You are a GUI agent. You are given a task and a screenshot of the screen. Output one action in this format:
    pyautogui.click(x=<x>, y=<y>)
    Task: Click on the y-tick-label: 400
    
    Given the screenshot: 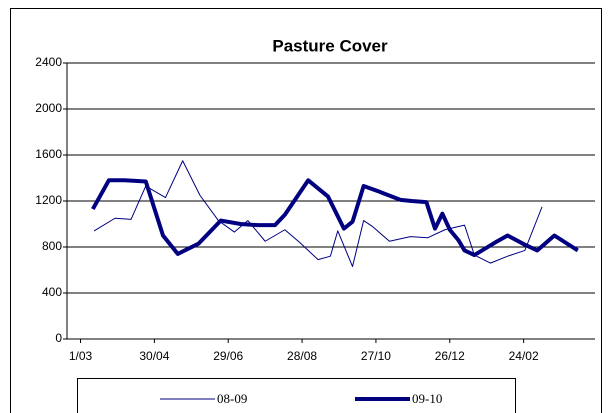 What is the action you would take?
    pyautogui.click(x=52, y=292)
    